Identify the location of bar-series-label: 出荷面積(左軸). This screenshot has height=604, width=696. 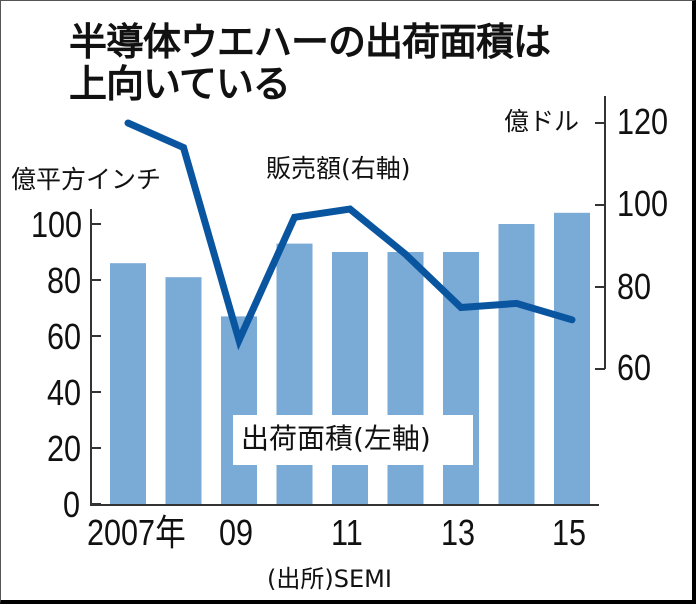
(336, 438).